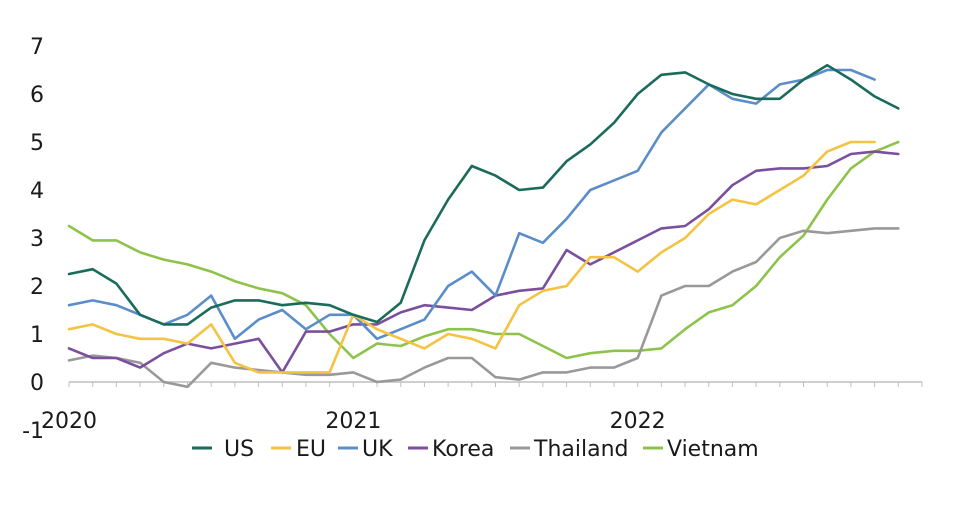 The width and height of the screenshot is (969, 507). Describe the element at coordinates (37, 47) in the screenshot. I see `y-tick-label: 7` at that location.